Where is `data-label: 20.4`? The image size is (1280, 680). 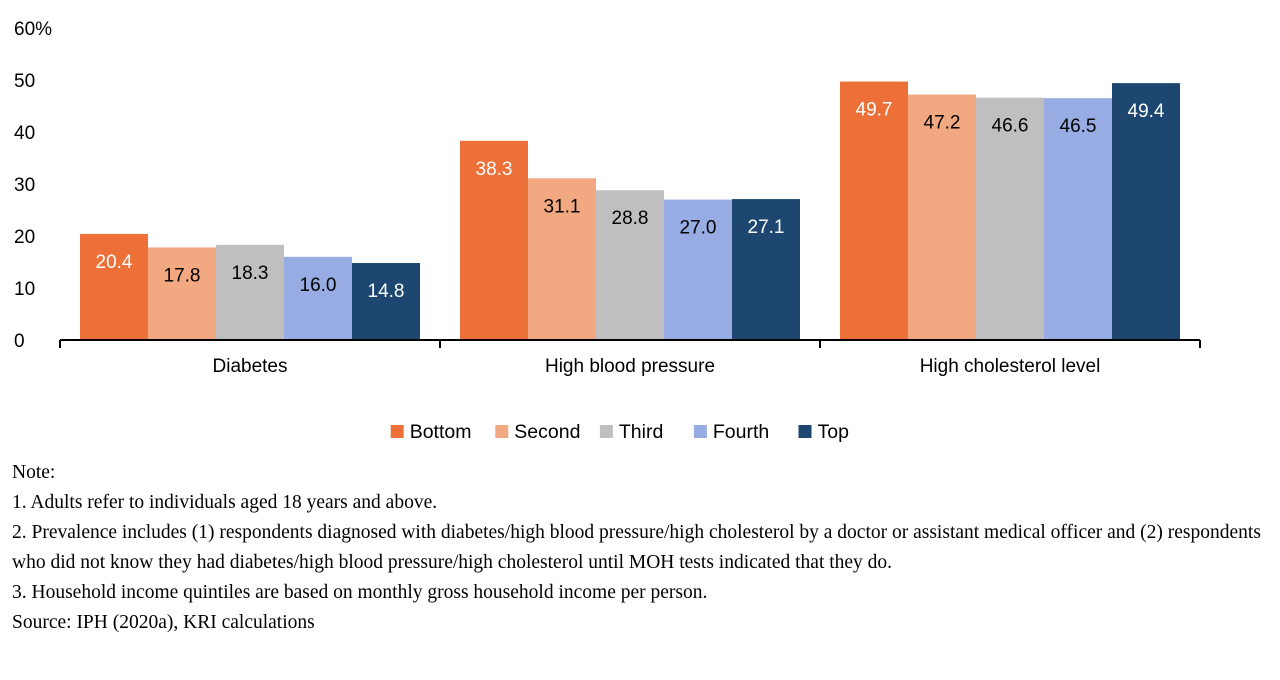
data-label: 20.4 is located at coordinates (114, 262).